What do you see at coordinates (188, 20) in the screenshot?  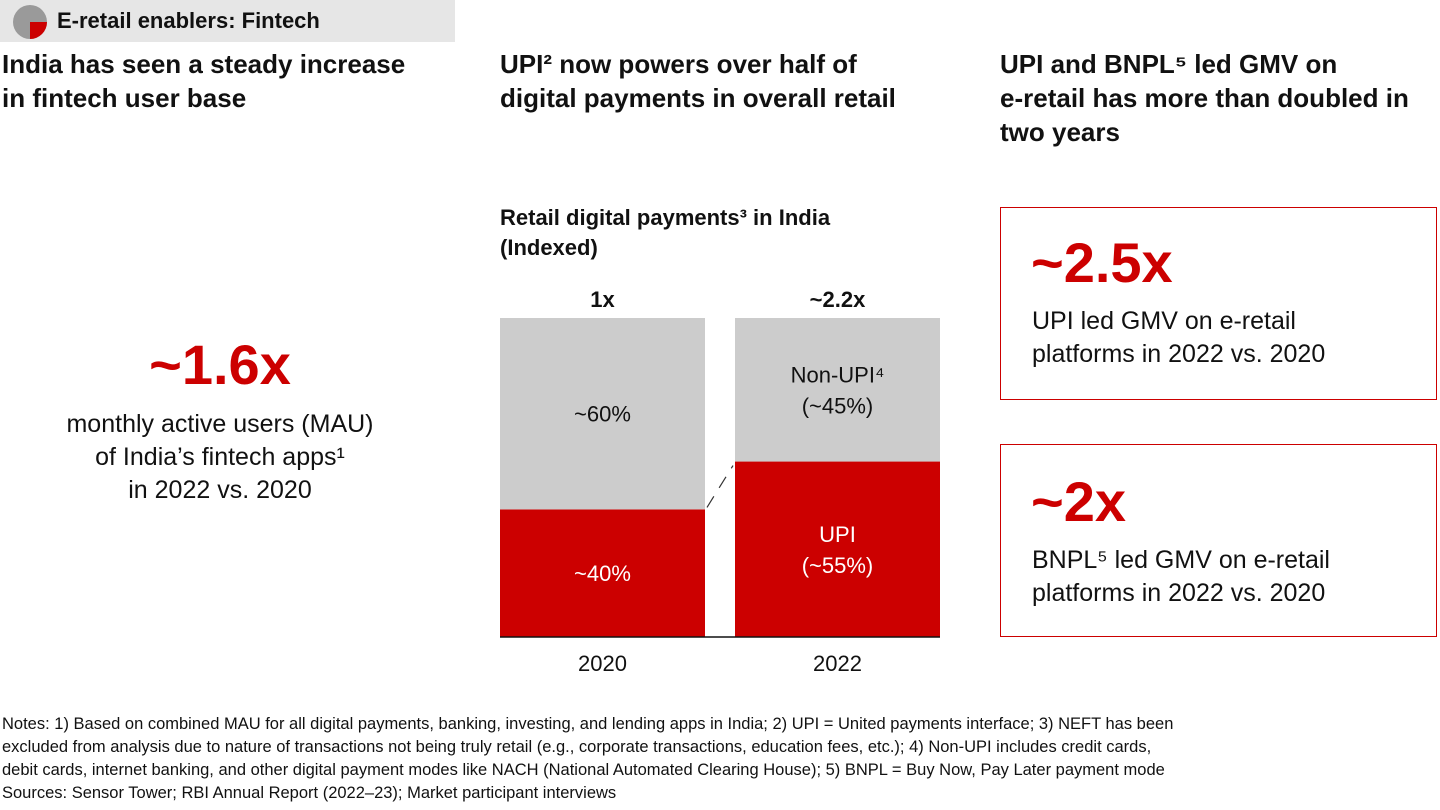 I see `section-tag-label: E-retail enablers: Fintech` at bounding box center [188, 20].